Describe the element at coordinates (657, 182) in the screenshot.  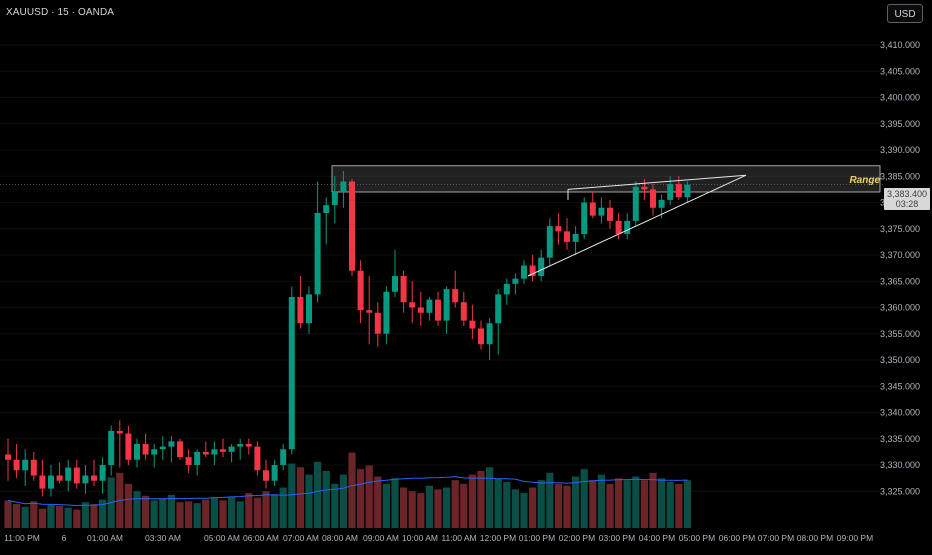
I see `triangle-upper-trendline` at that location.